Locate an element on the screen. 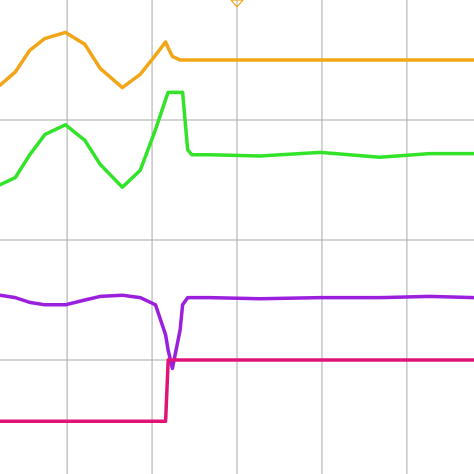 This screenshot has height=474, width=474. trigger-marker is located at coordinates (237, 4).